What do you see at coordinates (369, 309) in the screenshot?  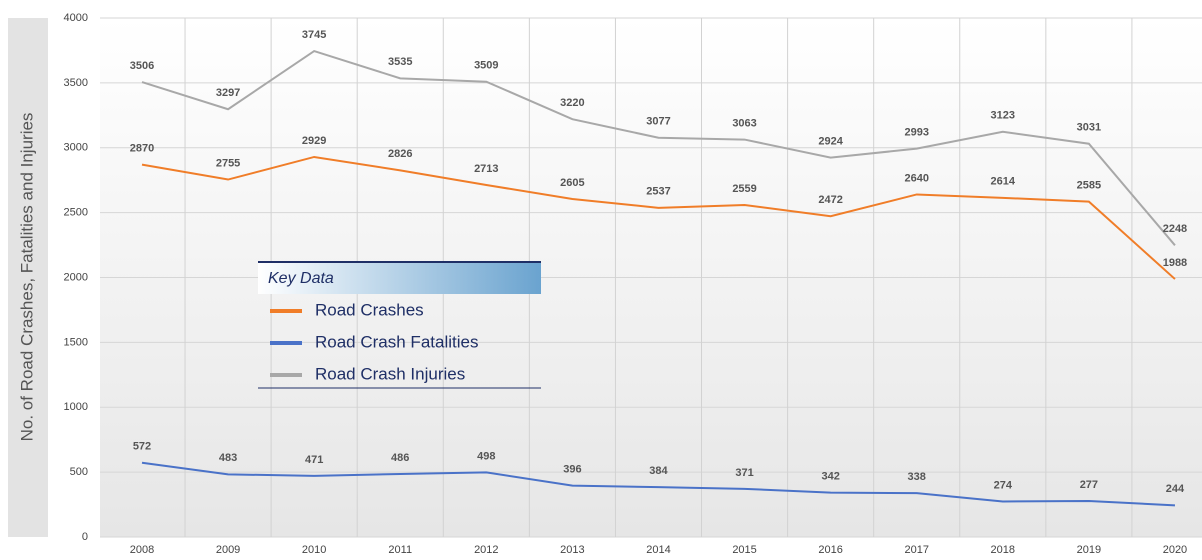 I see `legend-label: Road Crashes` at bounding box center [369, 309].